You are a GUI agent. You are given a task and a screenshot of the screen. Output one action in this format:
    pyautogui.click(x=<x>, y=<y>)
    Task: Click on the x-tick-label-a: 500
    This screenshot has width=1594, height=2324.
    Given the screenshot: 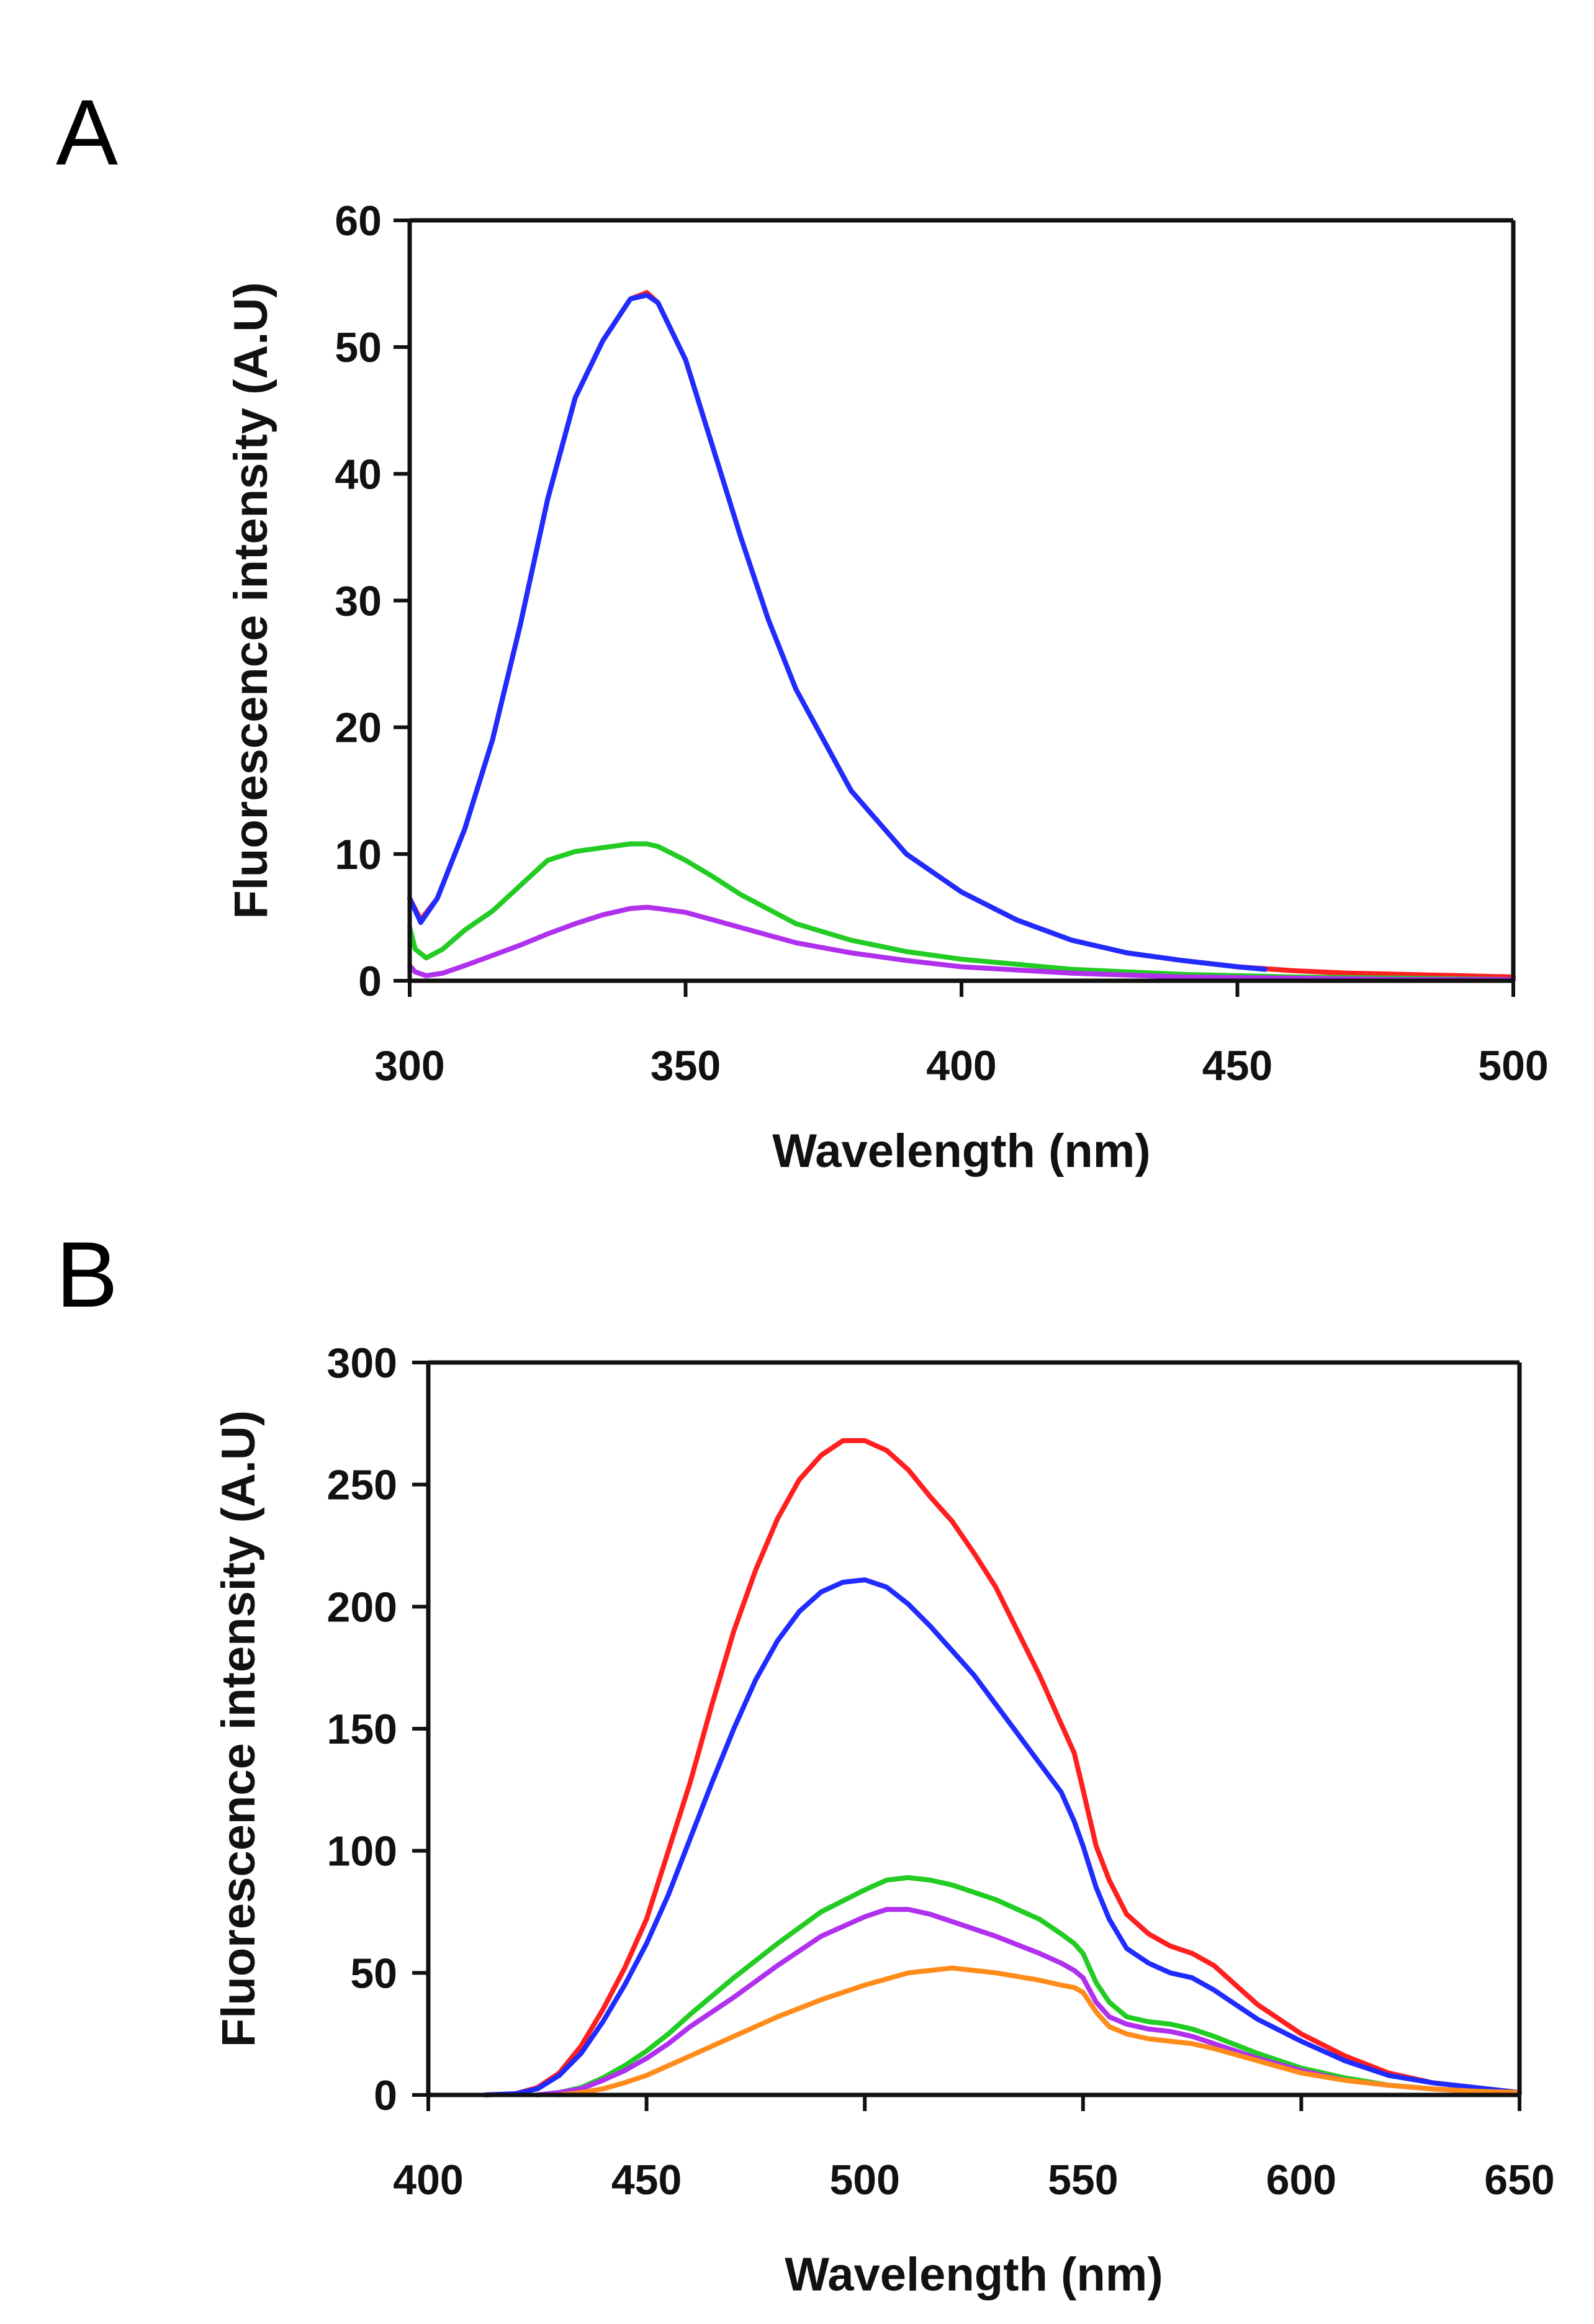 What is the action you would take?
    pyautogui.click(x=1513, y=1065)
    